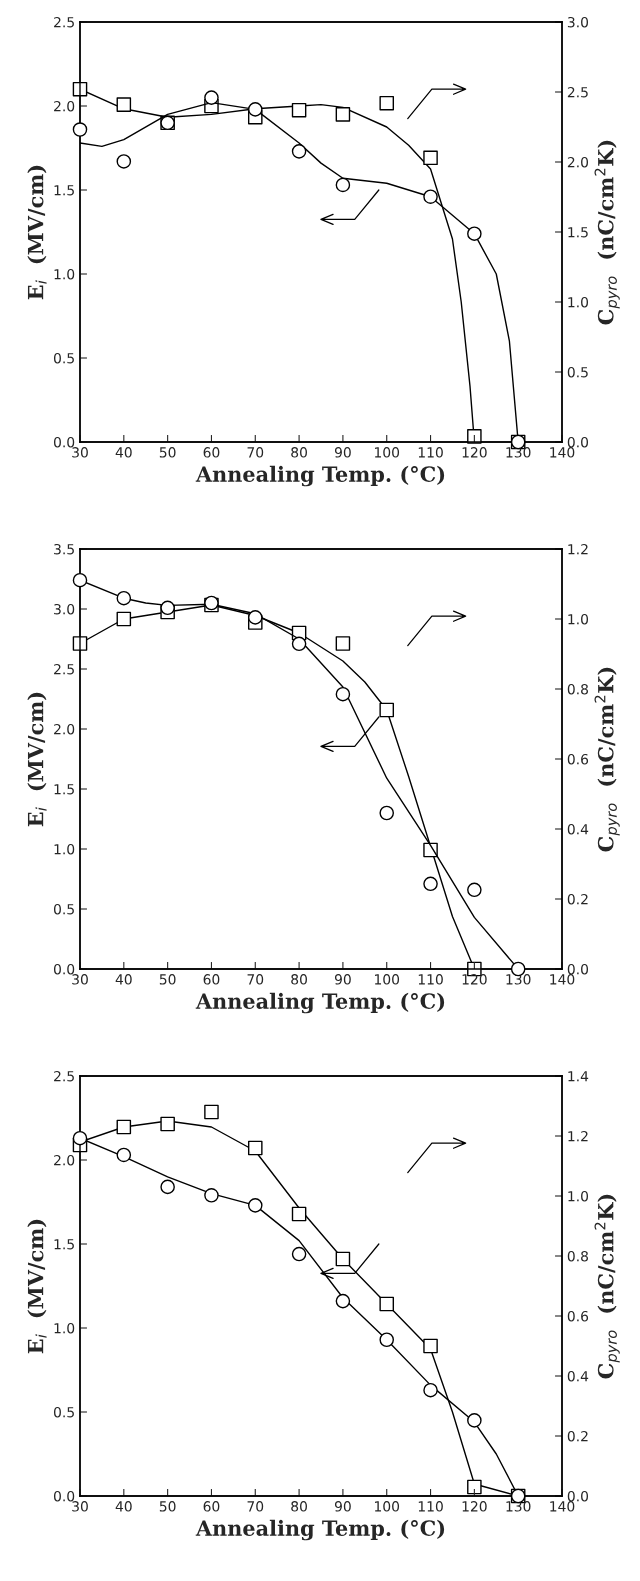 The width and height of the screenshot is (640, 1581). I want to click on y2-tick-label: 2.5, so click(577, 92).